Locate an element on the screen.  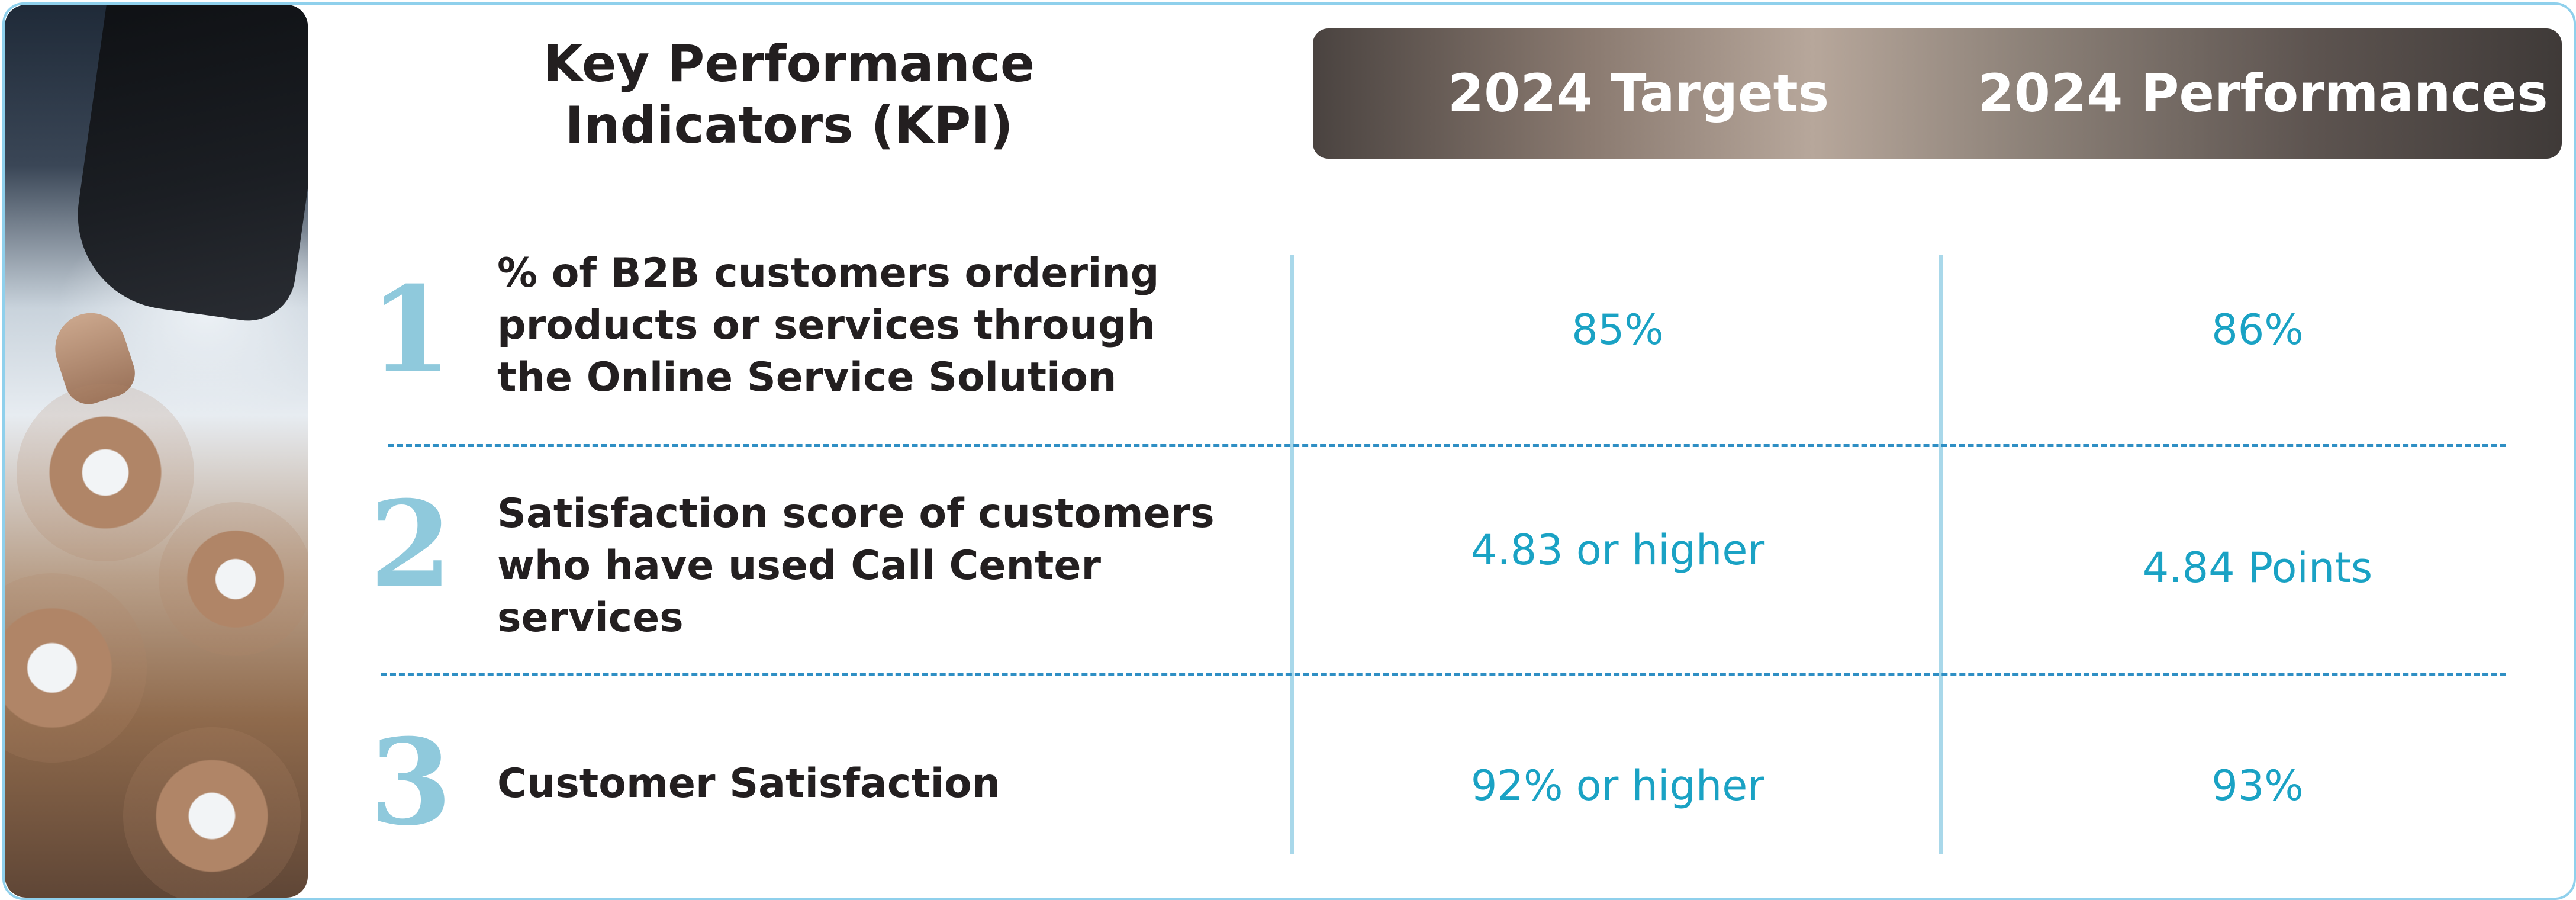
header-targets: 2024 Targets is located at coordinates (1638, 93).